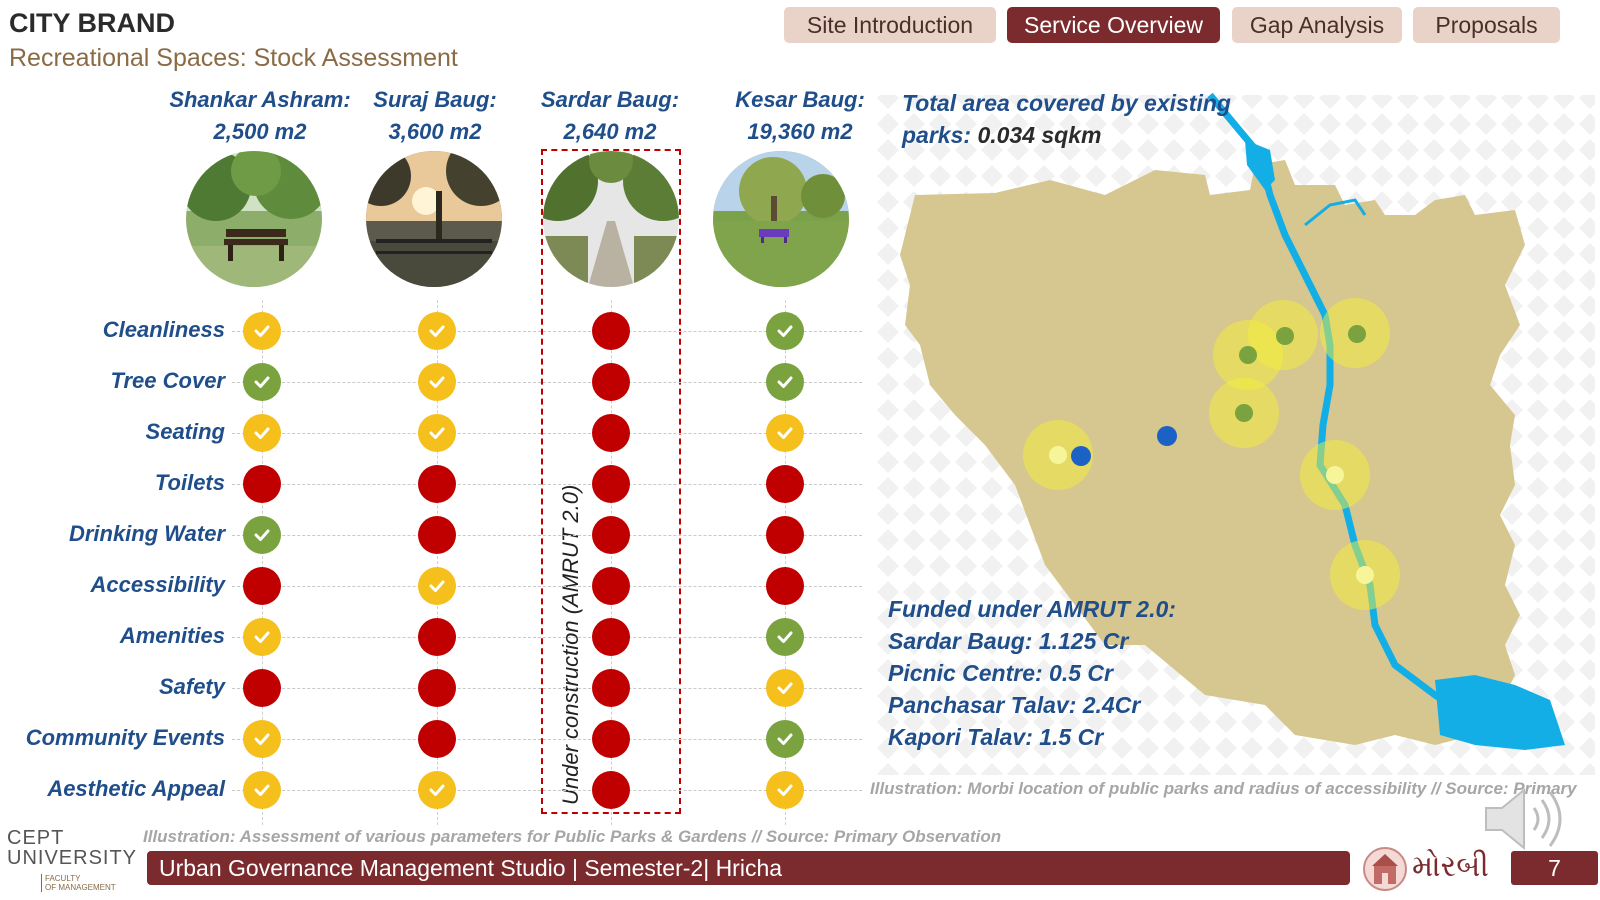  I want to click on morbi-logo-text: મોરબી, so click(1450, 866).